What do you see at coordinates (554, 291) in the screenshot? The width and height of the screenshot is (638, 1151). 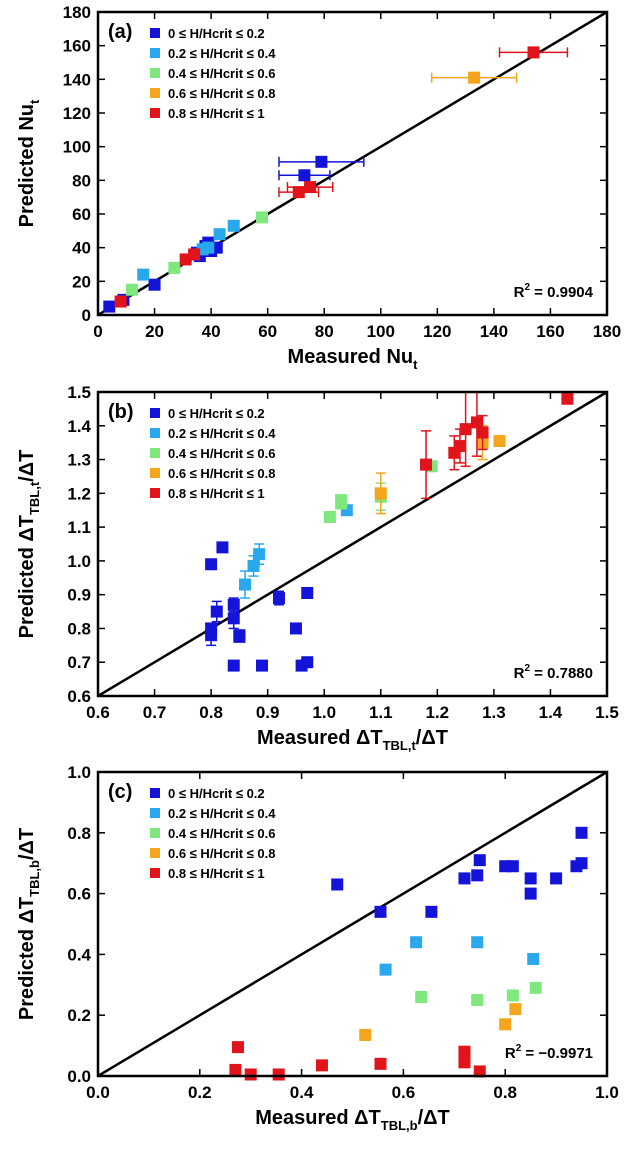 I see `r-squared-annotation: R2 = 0.9904` at bounding box center [554, 291].